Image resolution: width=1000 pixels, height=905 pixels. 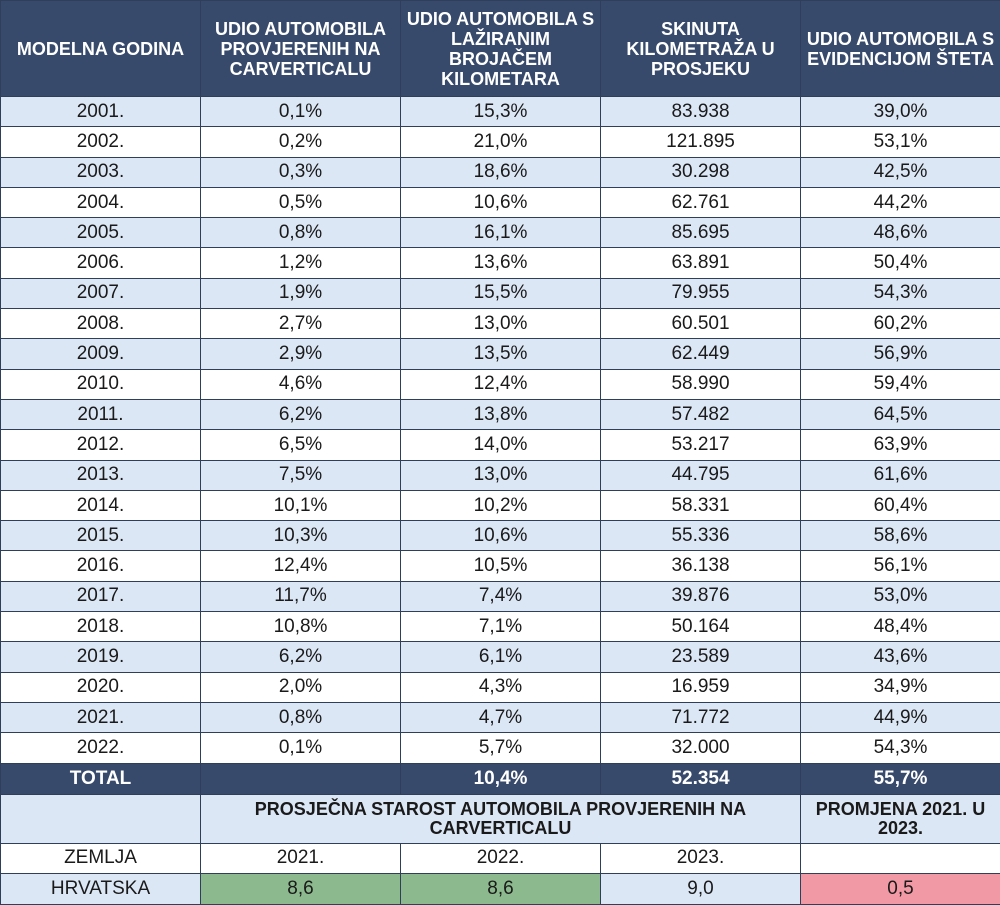 I want to click on cell-model-year: 2017., so click(x=100, y=596).